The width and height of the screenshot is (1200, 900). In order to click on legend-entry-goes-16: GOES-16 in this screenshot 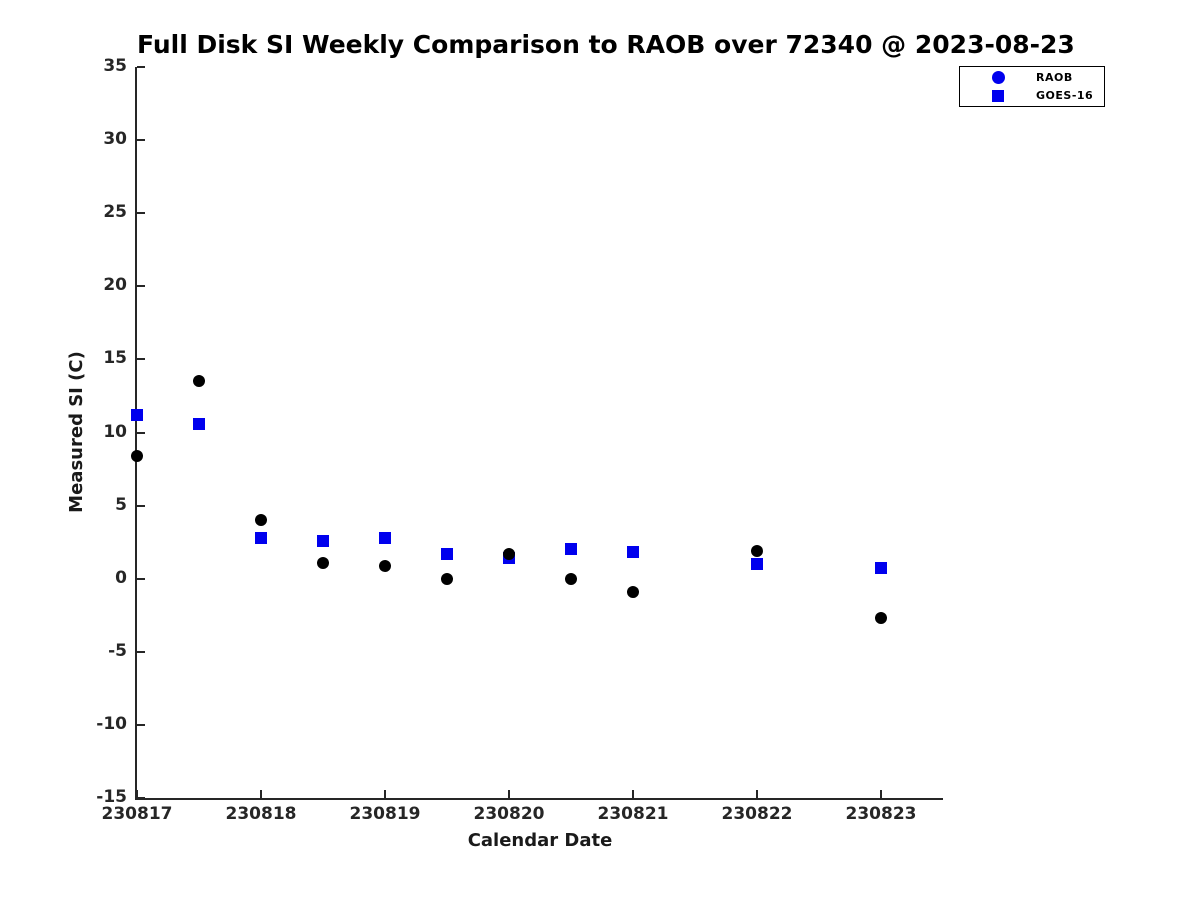, I will do `click(1032, 96)`.